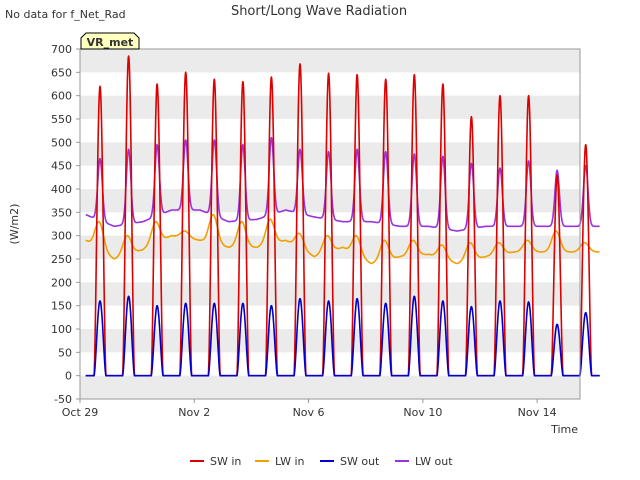 This screenshot has width=640, height=480. I want to click on y-tick-label: -50, so click(63, 399).